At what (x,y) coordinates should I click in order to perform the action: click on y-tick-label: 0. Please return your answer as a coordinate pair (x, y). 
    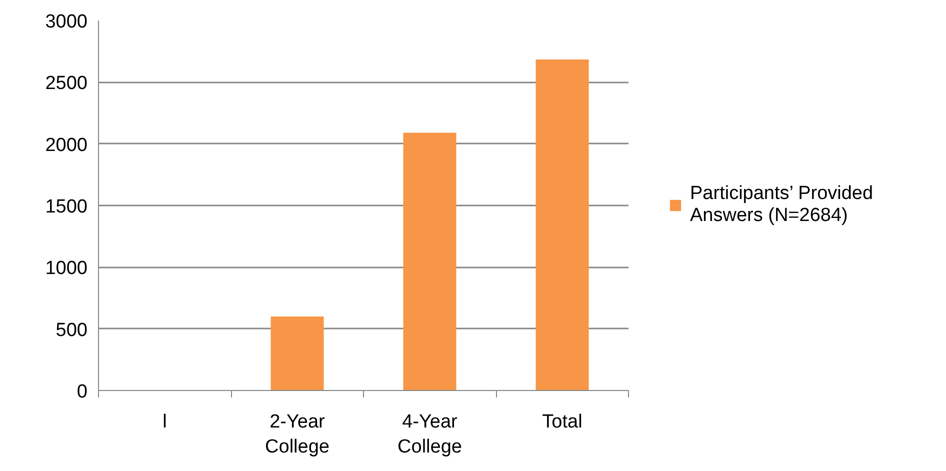
    Looking at the image, I should click on (82, 392).